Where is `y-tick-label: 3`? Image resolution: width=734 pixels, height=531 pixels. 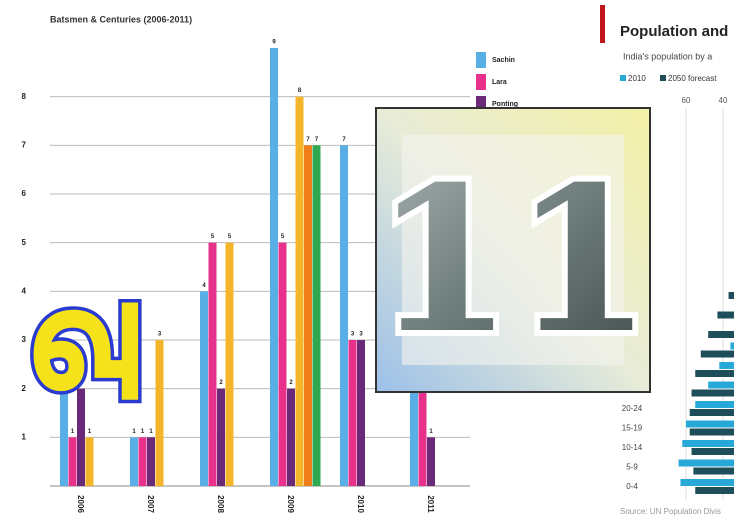
y-tick-label: 3 is located at coordinates (24, 339).